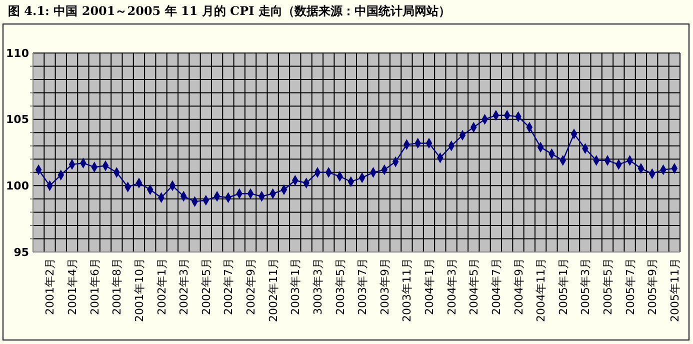 The image size is (693, 344). Describe the element at coordinates (184, 286) in the screenshot. I see `x-tick-label: 2002年3月` at that location.